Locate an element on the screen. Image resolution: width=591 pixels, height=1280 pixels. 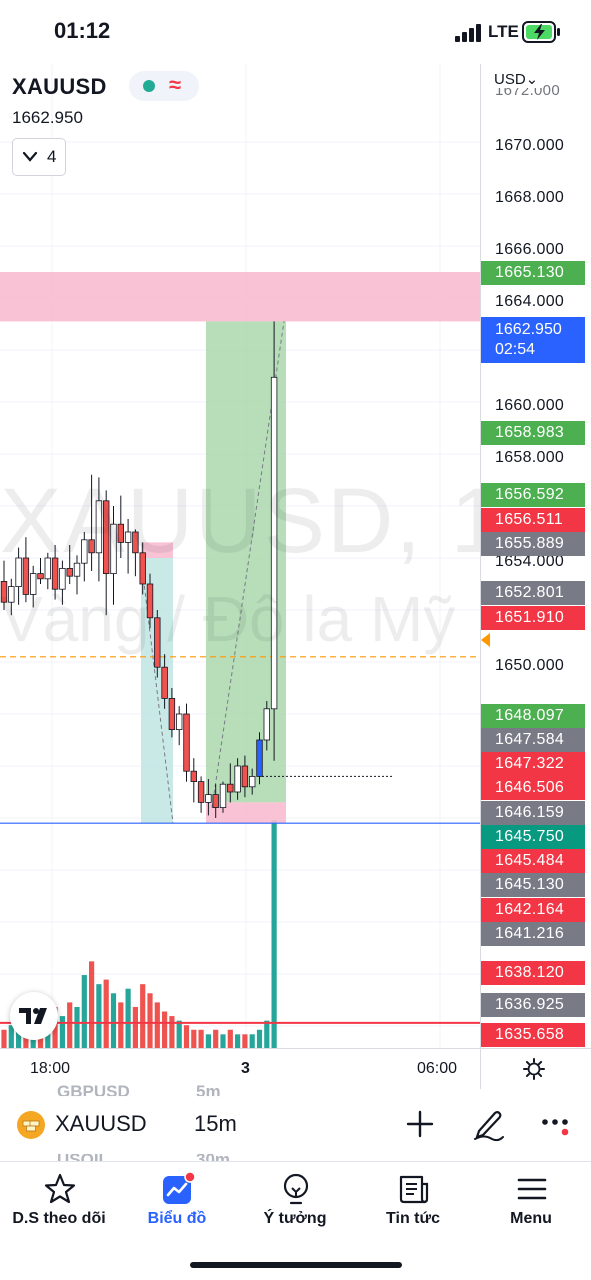
price-tag: 1645.750 is located at coordinates (533, 837).